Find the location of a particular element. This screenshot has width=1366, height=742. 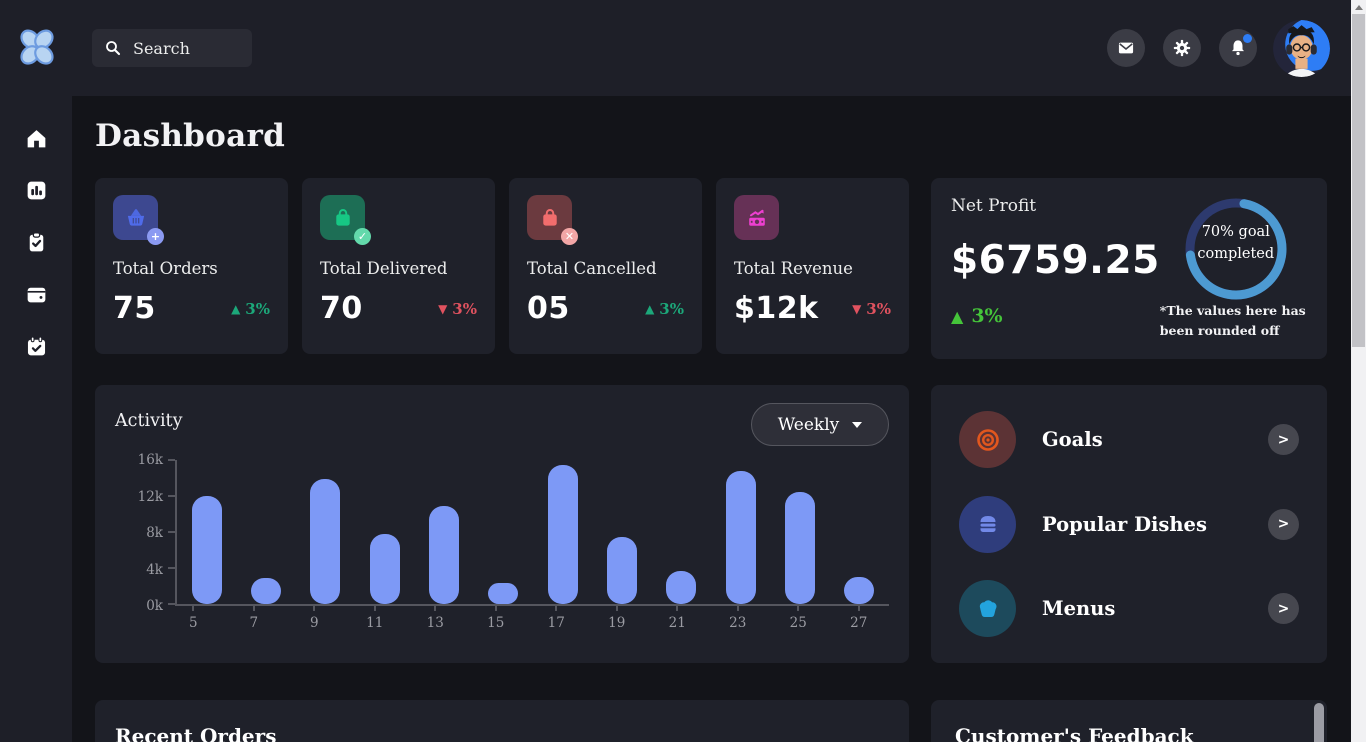

user-avatar is located at coordinates (1301, 48).